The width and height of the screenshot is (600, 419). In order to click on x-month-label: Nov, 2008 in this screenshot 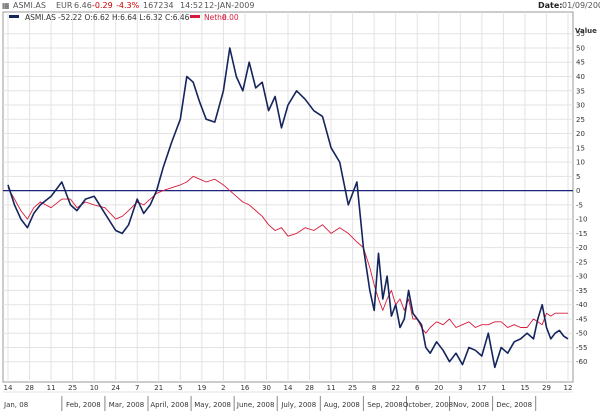, I will do `click(471, 405)`.